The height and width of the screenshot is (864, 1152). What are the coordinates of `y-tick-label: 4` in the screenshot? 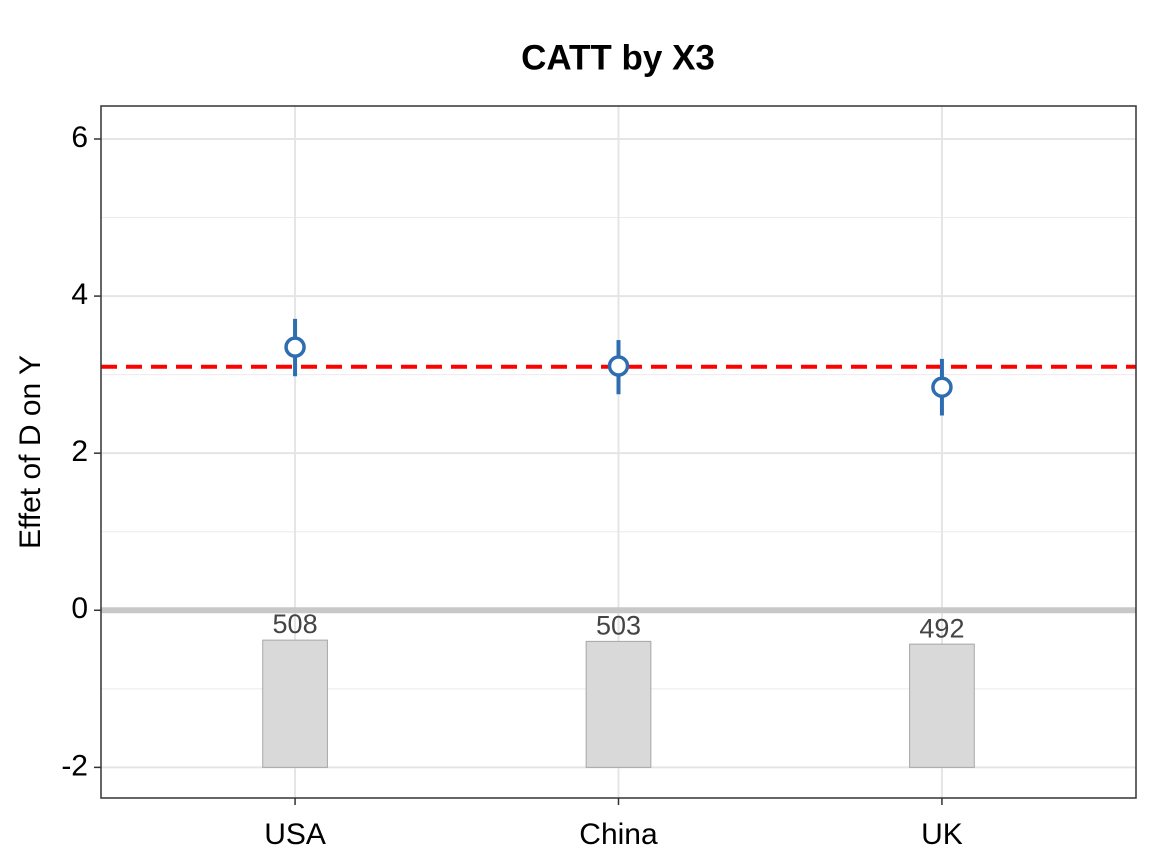 It's located at (79, 294).